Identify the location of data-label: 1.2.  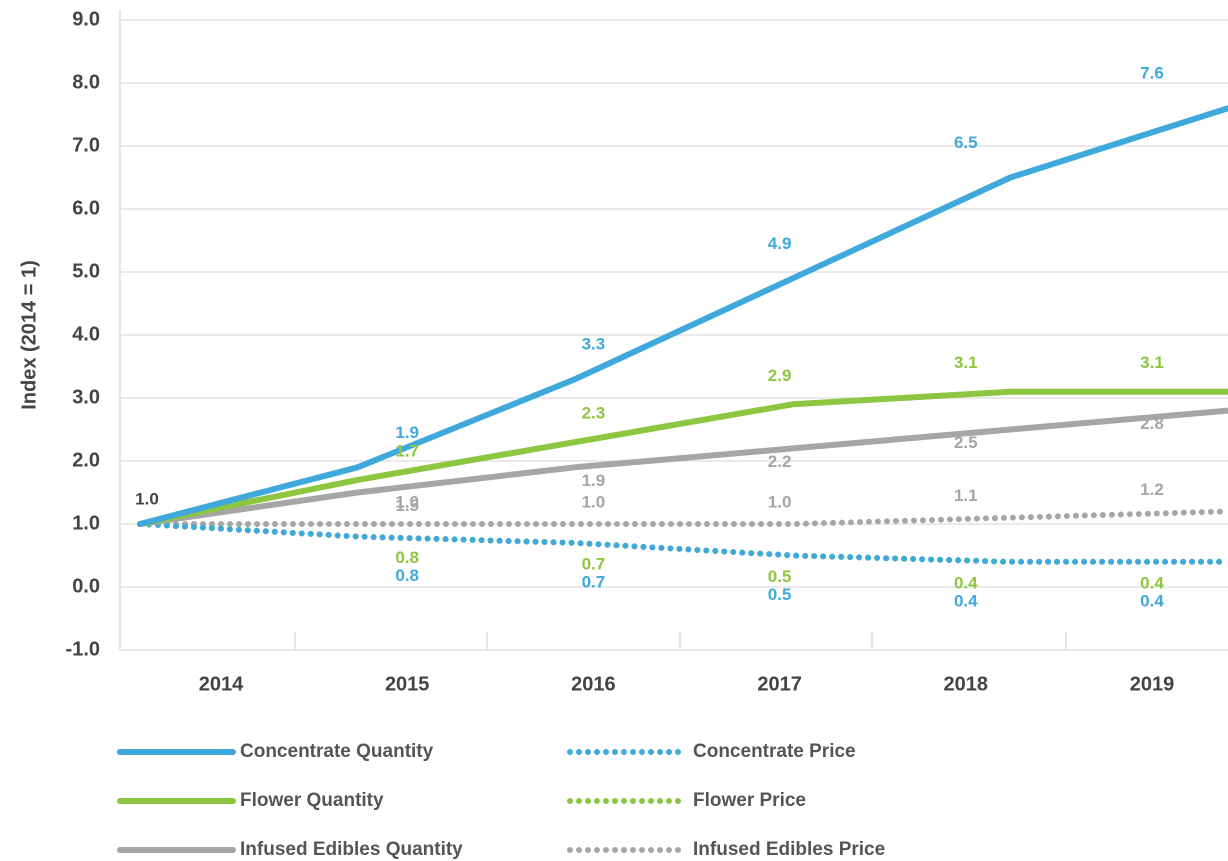
(1152, 489).